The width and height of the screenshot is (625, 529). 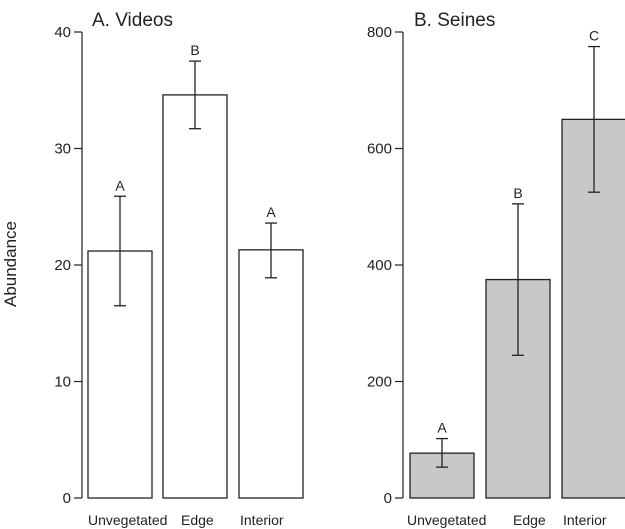 I want to click on y-tick-label: 40, so click(x=62, y=32).